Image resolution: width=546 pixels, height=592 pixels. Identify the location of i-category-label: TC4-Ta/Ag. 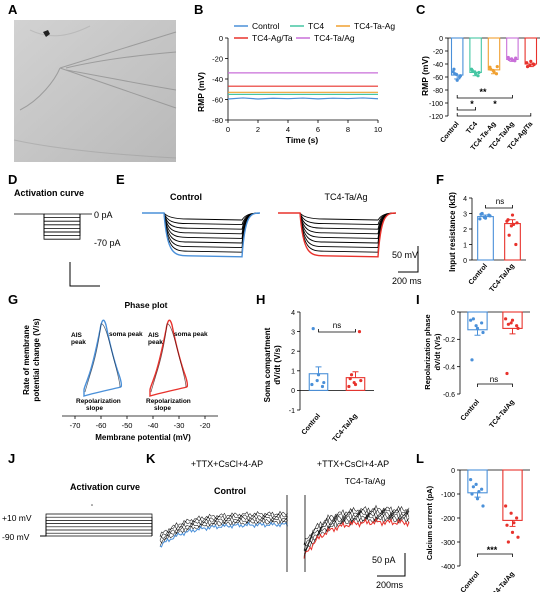
(503, 414).